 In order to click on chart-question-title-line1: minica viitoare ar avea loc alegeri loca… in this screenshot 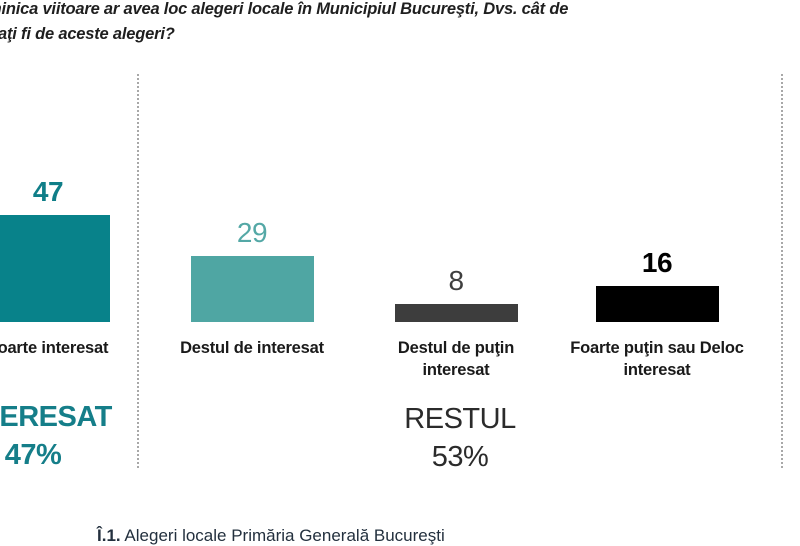, I will do `click(284, 9)`.